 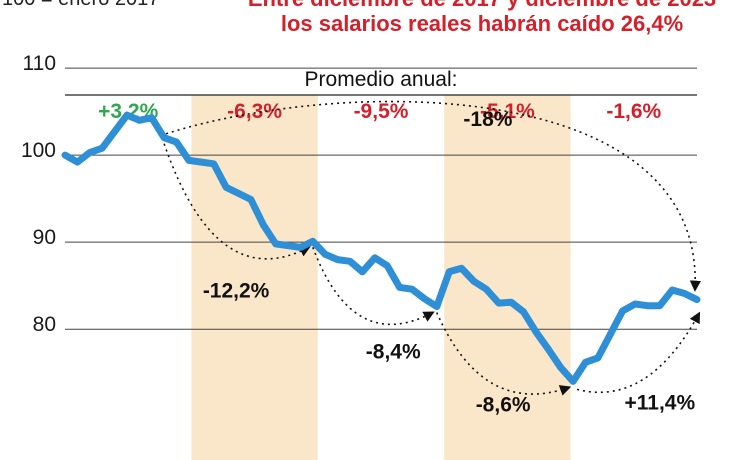 I want to click on y-tick-label-90: 90, so click(x=44, y=237).